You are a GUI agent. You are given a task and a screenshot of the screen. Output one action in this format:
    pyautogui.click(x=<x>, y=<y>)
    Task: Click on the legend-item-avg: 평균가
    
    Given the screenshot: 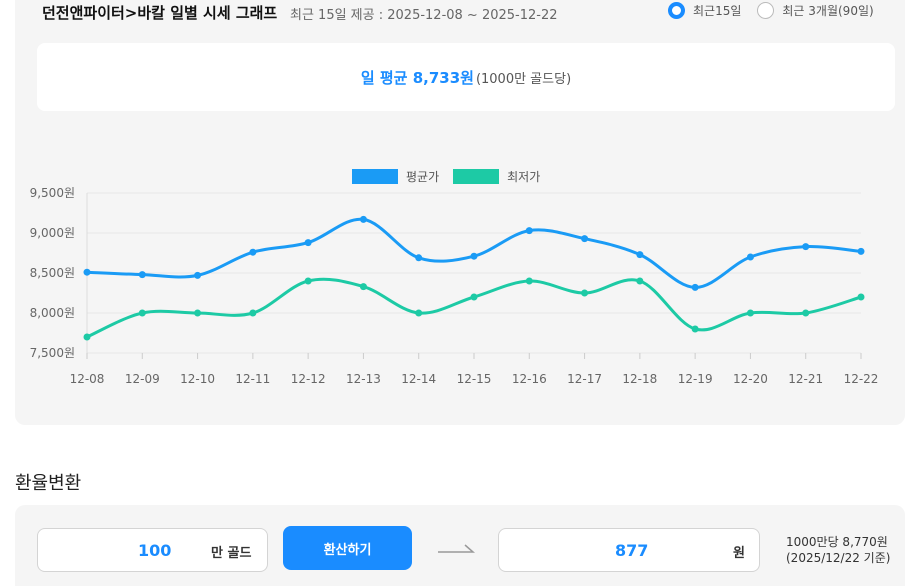 What is the action you would take?
    pyautogui.click(x=395, y=176)
    